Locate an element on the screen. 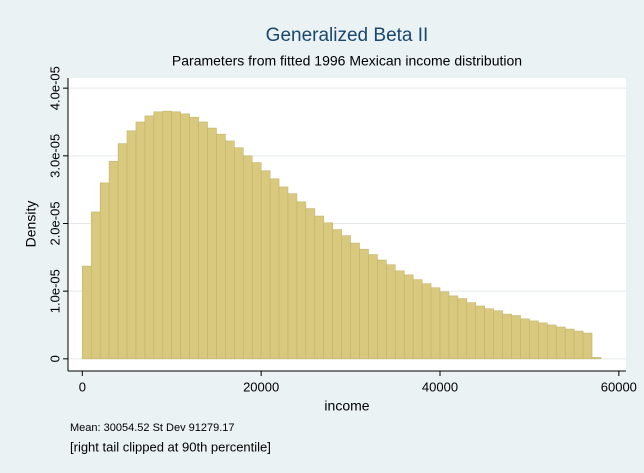  y-tick-label: 4.0e-05 is located at coordinates (54, 88).